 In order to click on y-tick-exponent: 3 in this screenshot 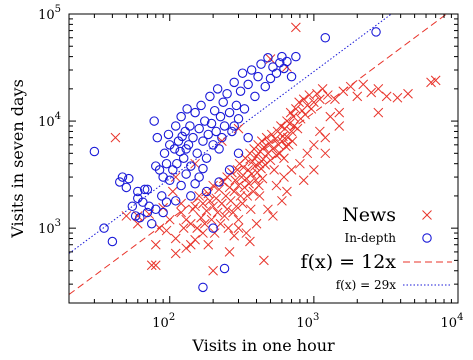, I will do `click(58, 223)`.